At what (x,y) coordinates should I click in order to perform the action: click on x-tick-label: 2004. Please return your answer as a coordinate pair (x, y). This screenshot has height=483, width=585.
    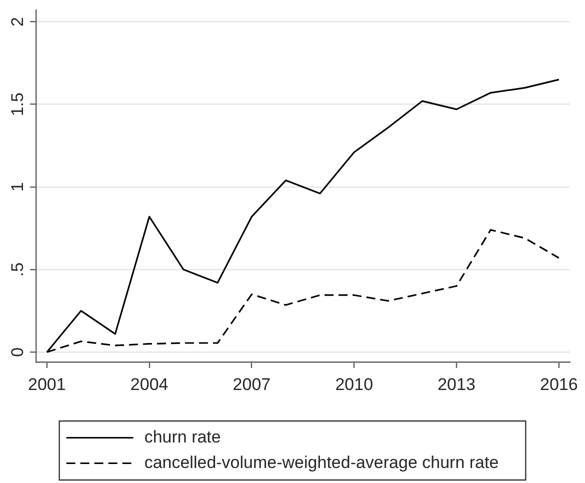
    Looking at the image, I should click on (149, 384).